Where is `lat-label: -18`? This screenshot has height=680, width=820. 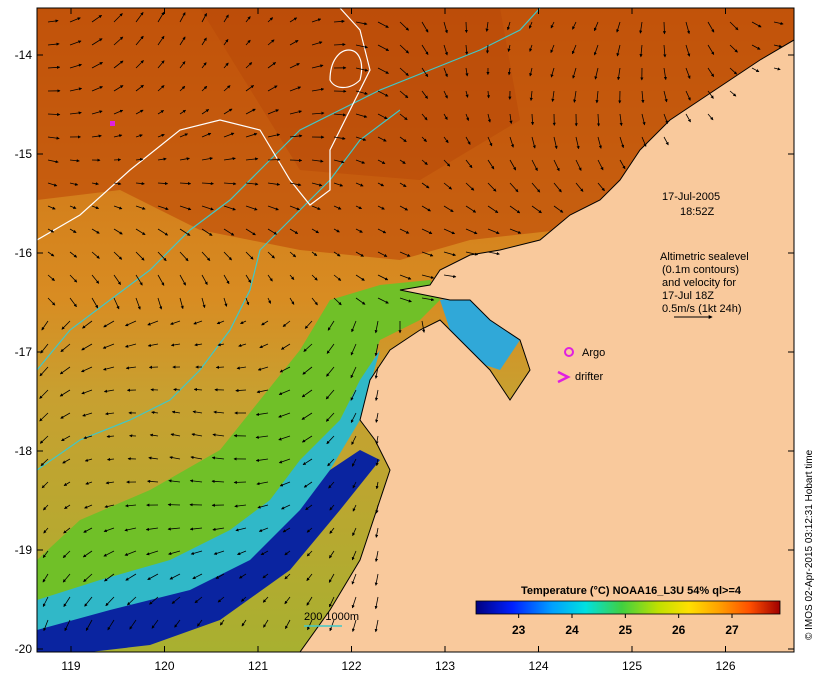
lat-label: -18 is located at coordinates (24, 451).